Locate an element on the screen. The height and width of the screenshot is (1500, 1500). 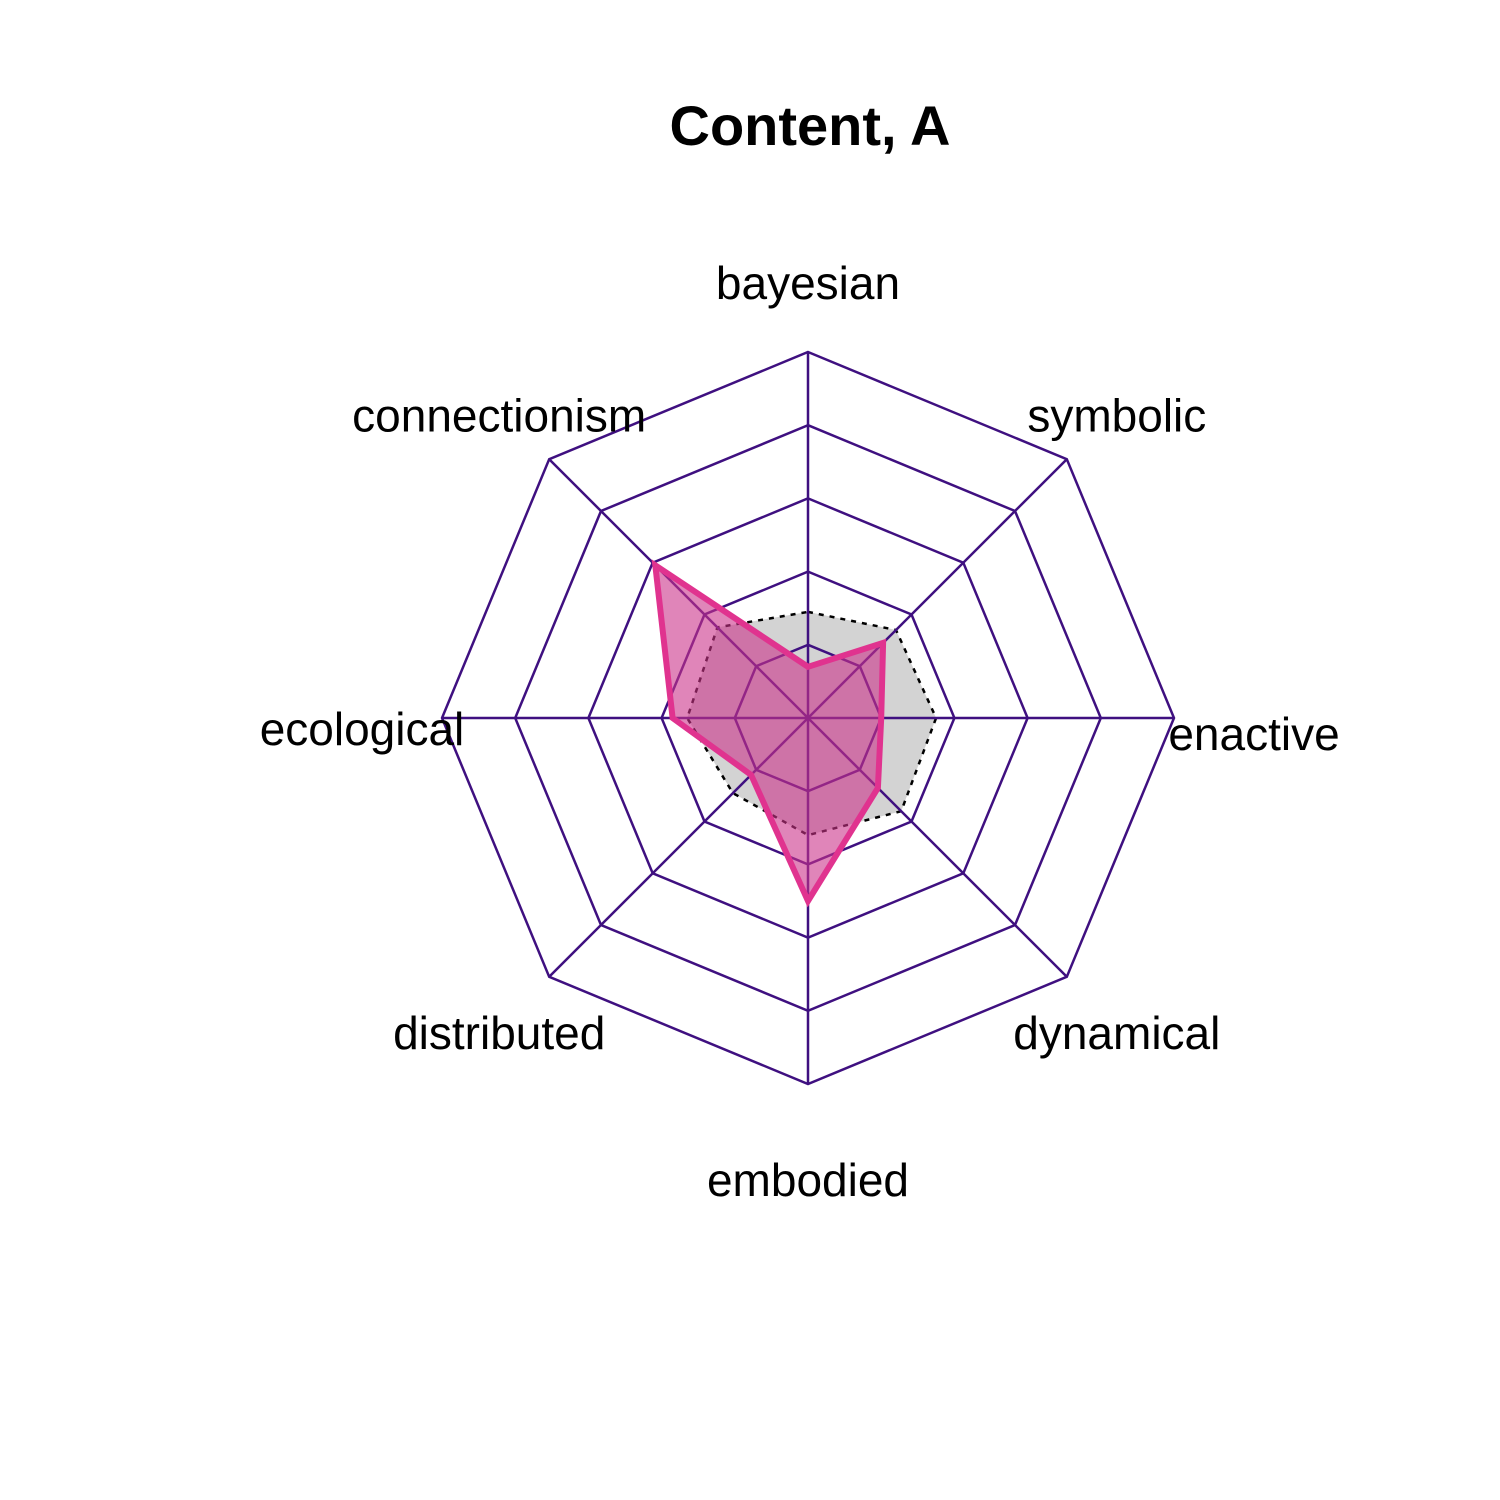
series-main-area is located at coordinates (769, 733).